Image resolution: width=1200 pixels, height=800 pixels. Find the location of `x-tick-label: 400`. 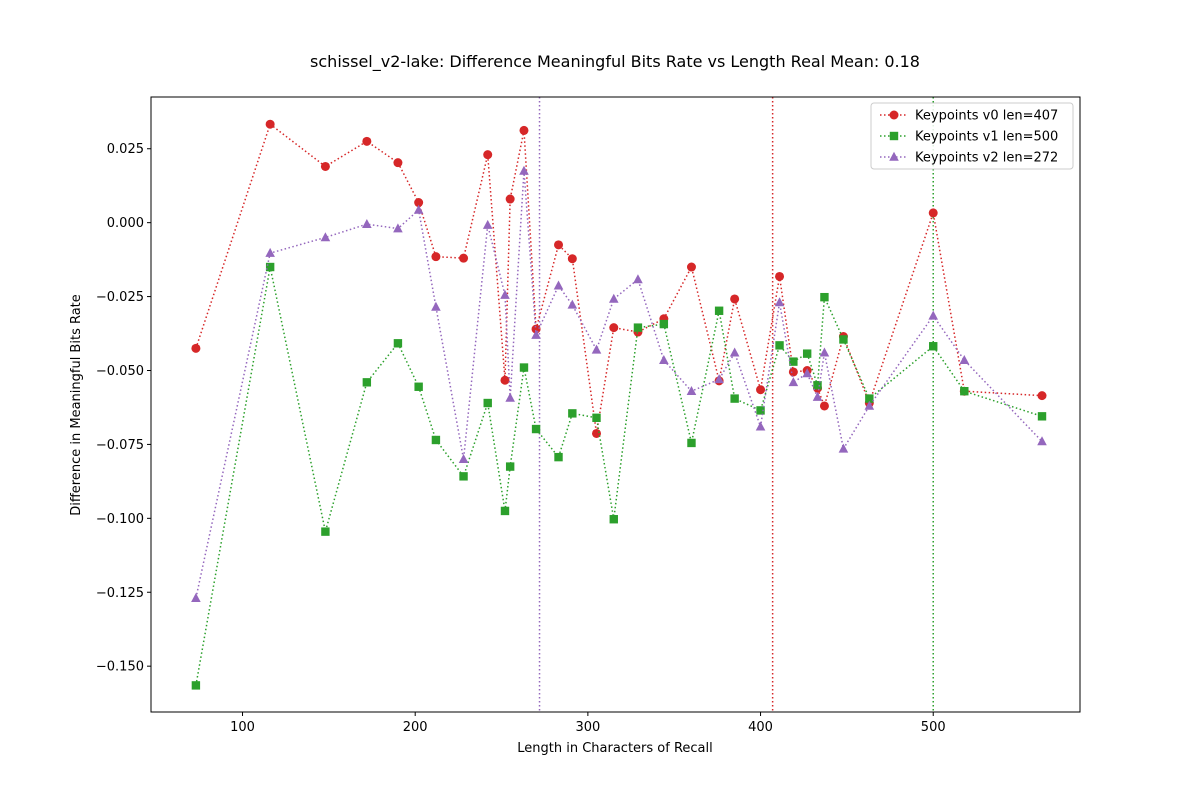

x-tick-label: 400 is located at coordinates (760, 727).